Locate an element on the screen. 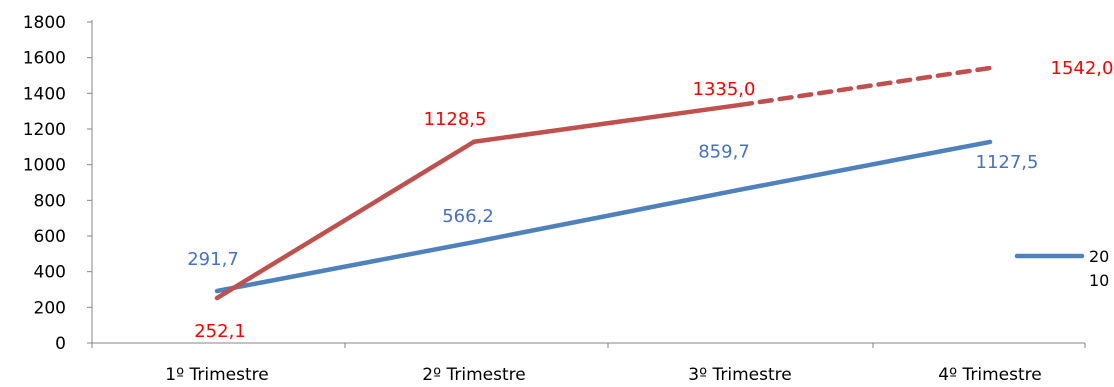  legend-label: 20 is located at coordinates (1099, 256).